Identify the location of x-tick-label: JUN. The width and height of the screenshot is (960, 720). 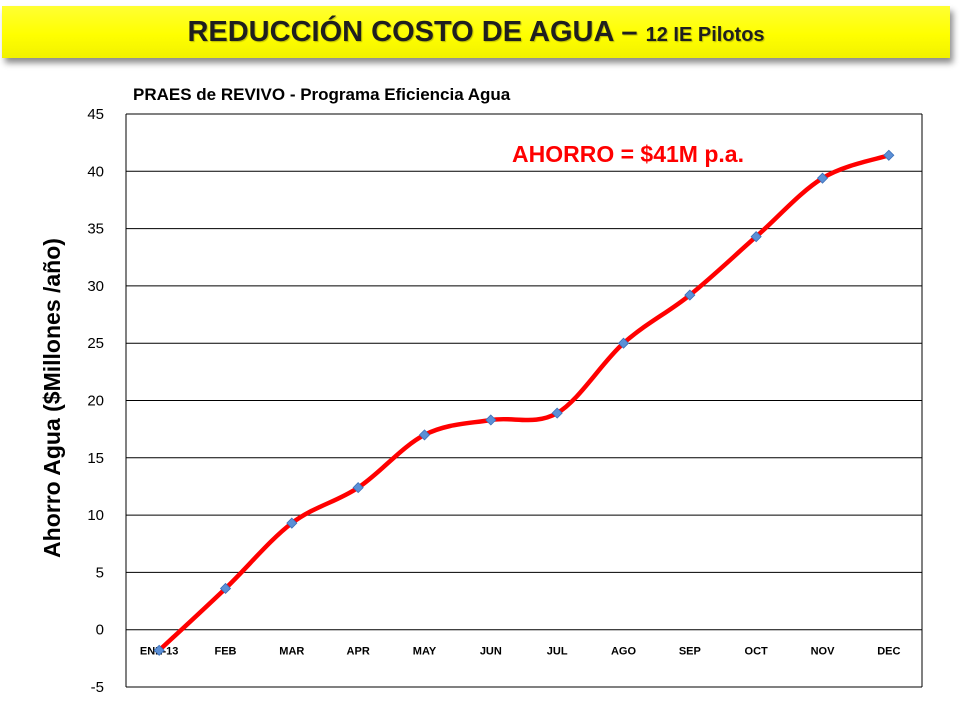
(491, 652).